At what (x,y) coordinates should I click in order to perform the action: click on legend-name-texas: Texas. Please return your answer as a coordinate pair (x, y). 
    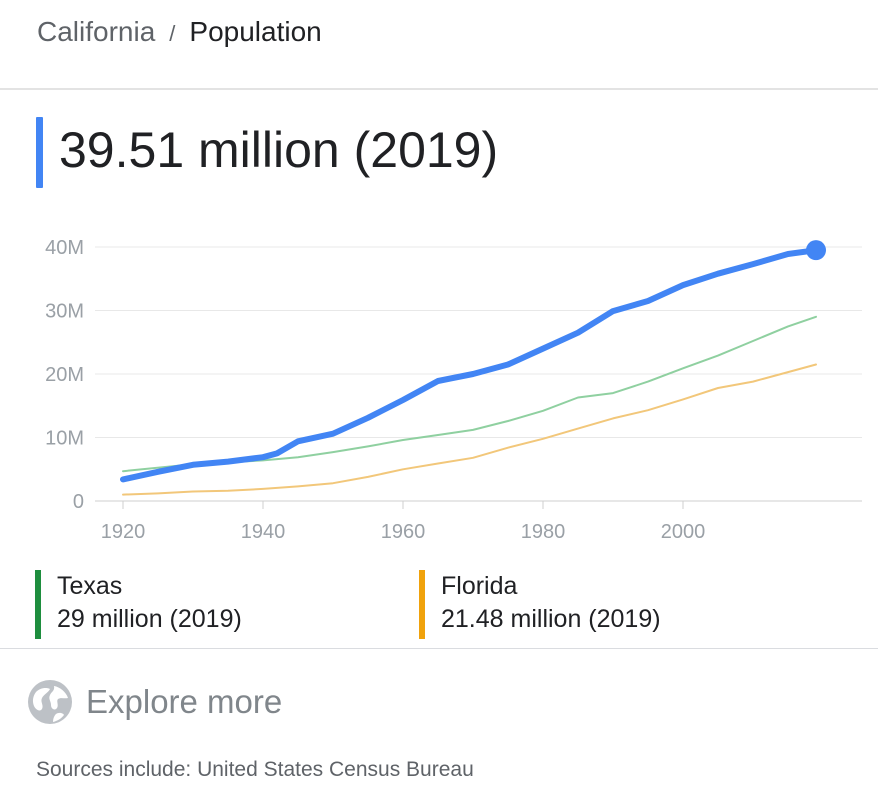
    Looking at the image, I should click on (90, 586).